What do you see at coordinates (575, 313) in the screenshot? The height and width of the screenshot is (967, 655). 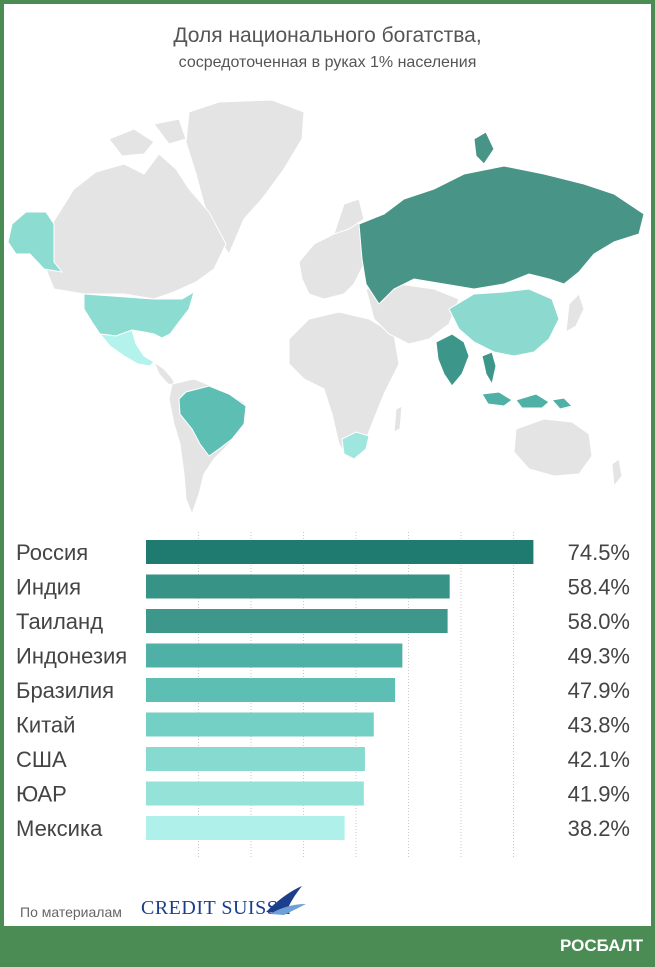 I see `map-land-japan` at bounding box center [575, 313].